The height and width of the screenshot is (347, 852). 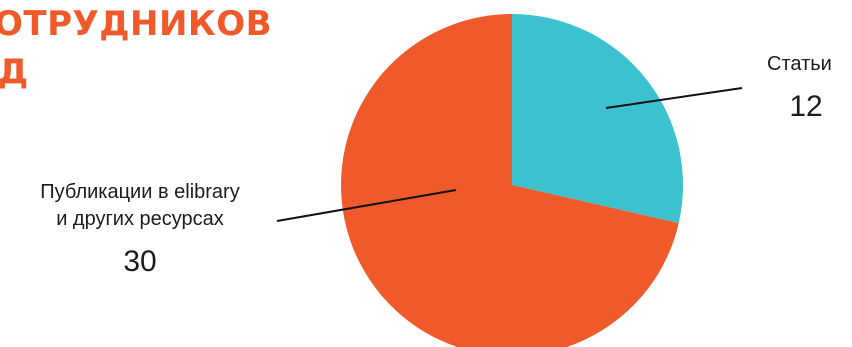 I want to click on slice-value-publications: 30, so click(x=139, y=261).